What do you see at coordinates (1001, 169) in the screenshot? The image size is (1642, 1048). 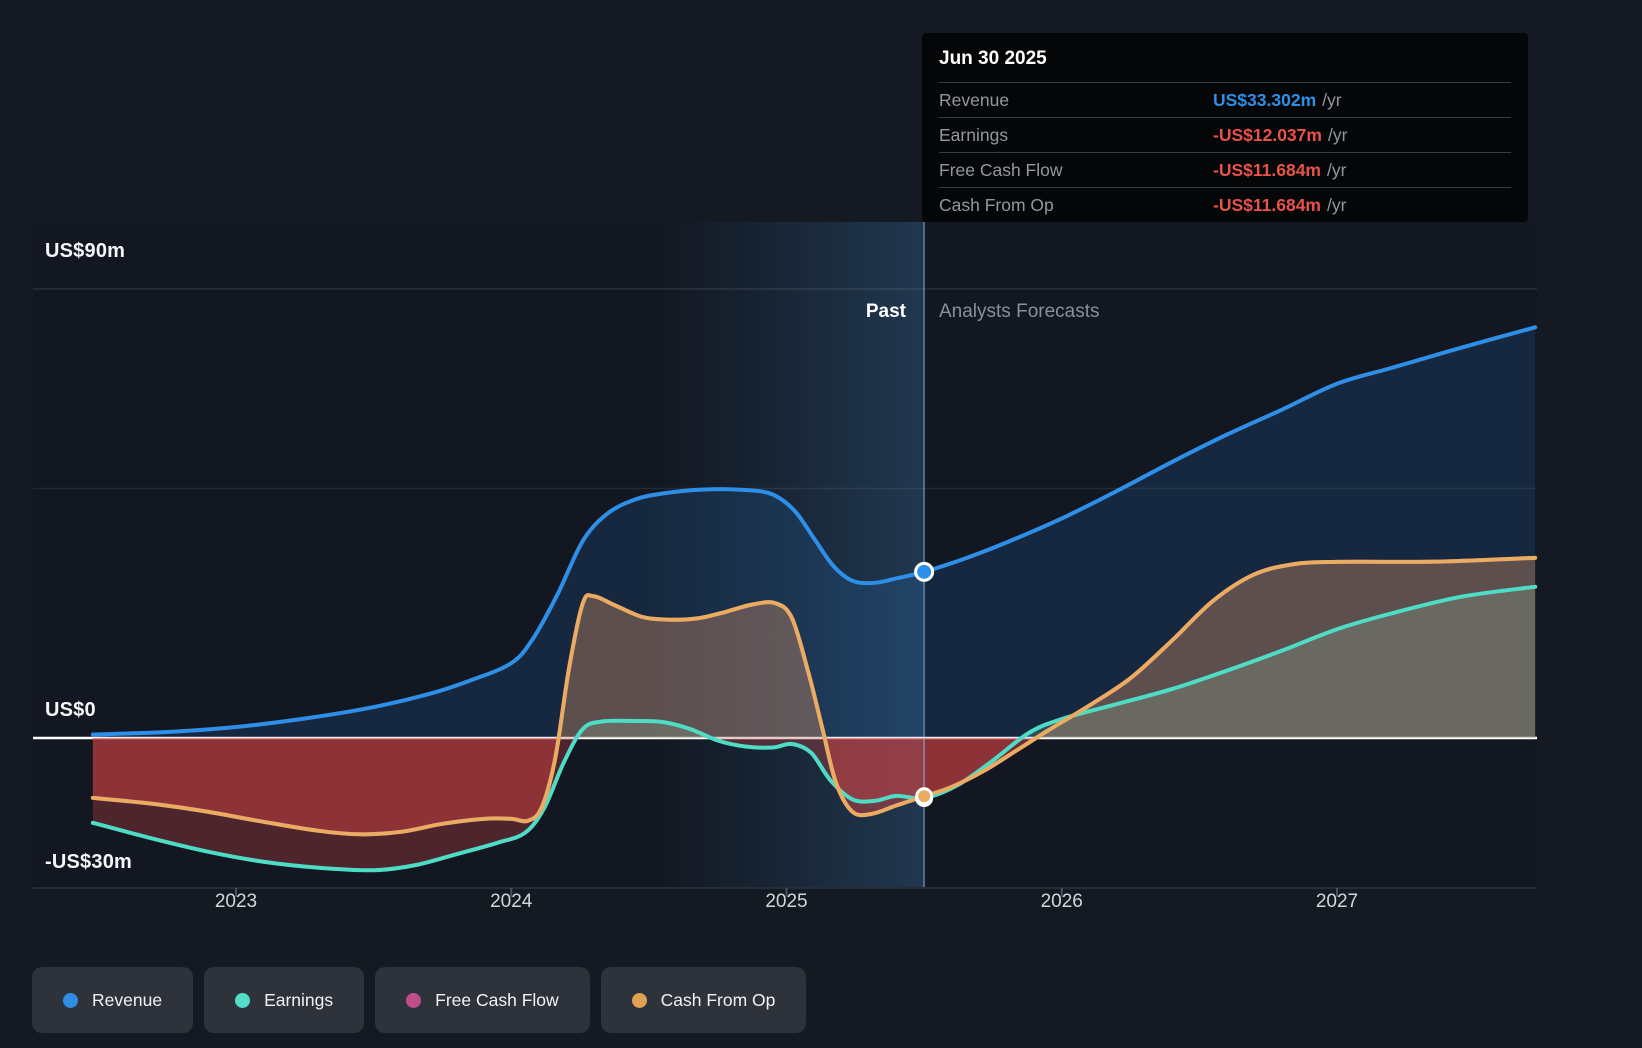 I see `tooltip-row-label: Free Cash Flow` at bounding box center [1001, 169].